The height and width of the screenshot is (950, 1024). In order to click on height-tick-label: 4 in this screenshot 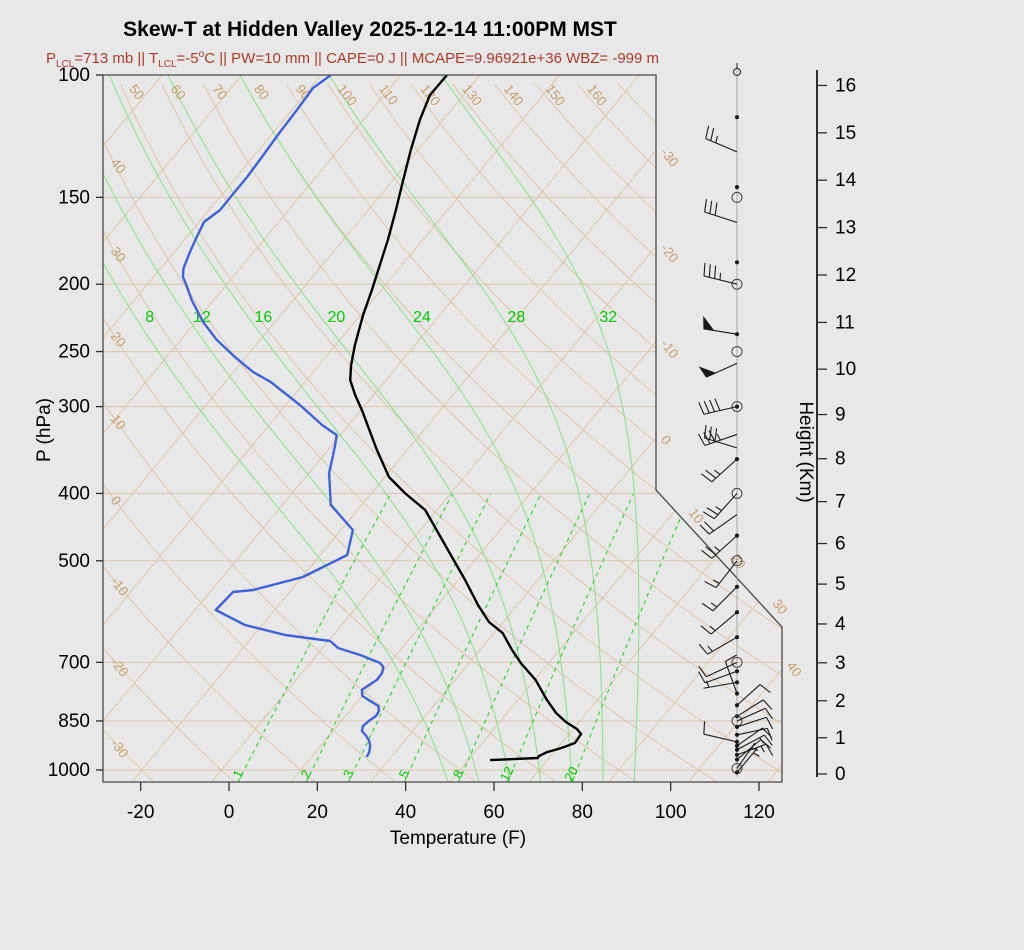, I will do `click(840, 624)`.